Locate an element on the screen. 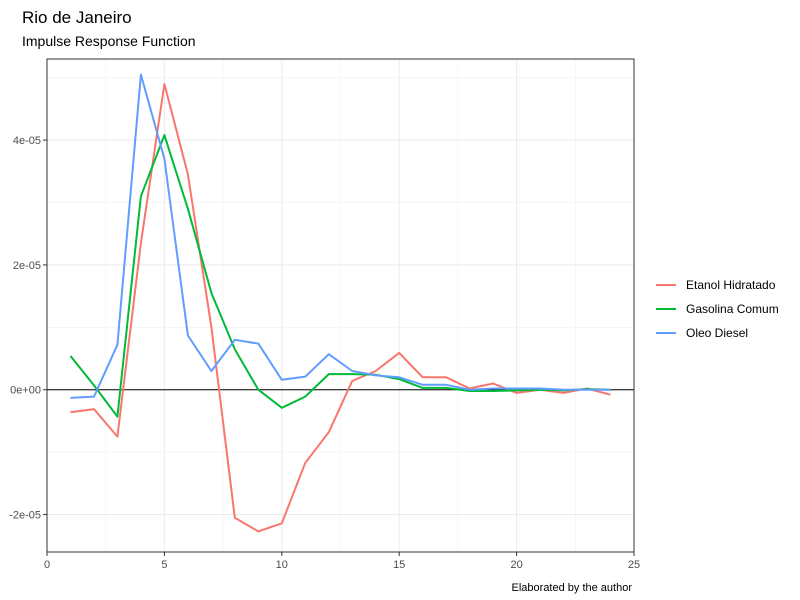 The image size is (800, 600). x-tick-label: 15 is located at coordinates (399, 565).